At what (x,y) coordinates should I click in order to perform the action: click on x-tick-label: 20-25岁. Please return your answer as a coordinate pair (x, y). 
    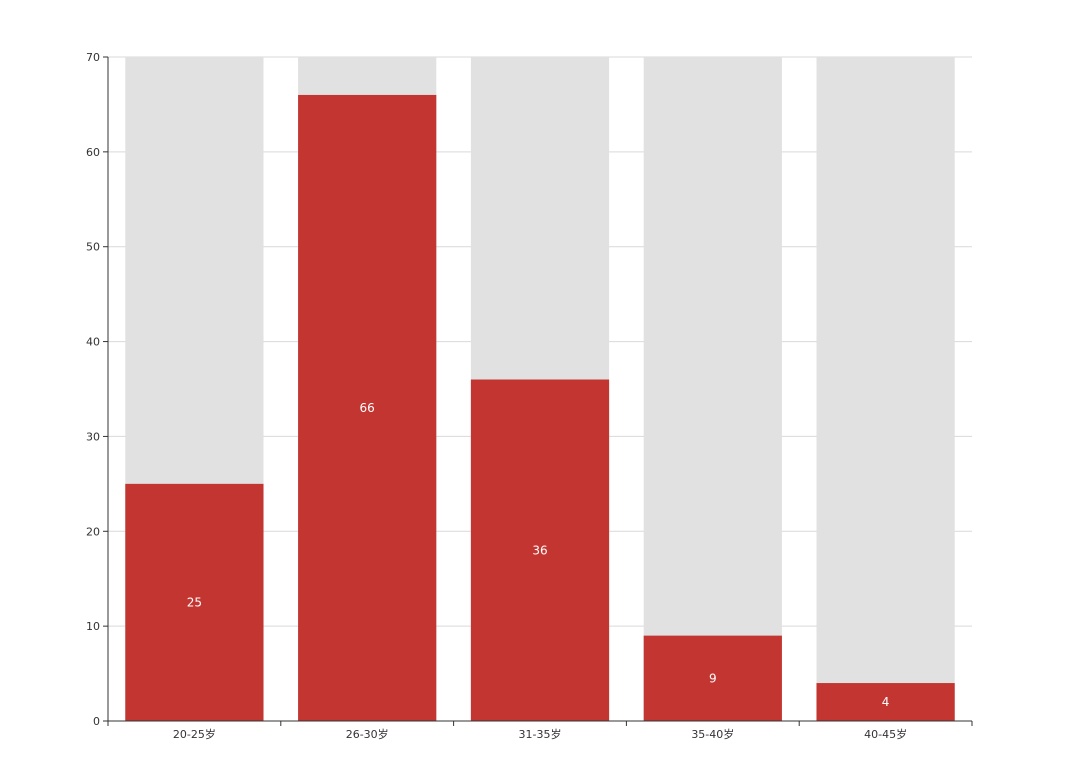
    Looking at the image, I should click on (194, 734).